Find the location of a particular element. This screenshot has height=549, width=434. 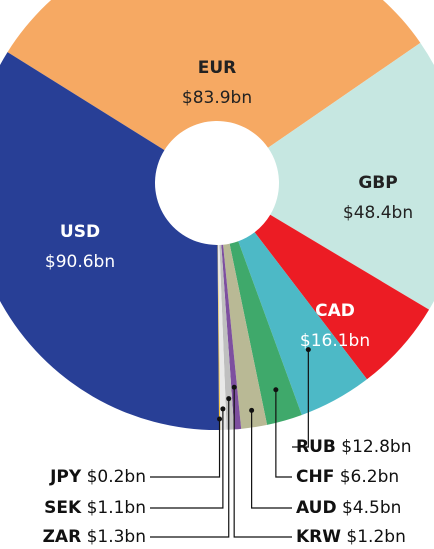

slice-label: USD is located at coordinates (80, 232).